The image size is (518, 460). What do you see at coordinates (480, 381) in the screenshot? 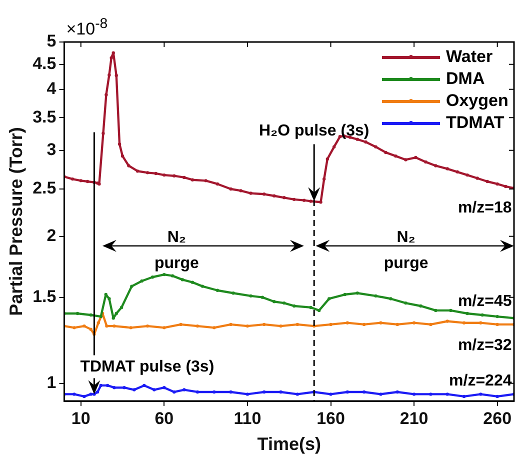
I see `annotation: m/z=224` at bounding box center [480, 381].